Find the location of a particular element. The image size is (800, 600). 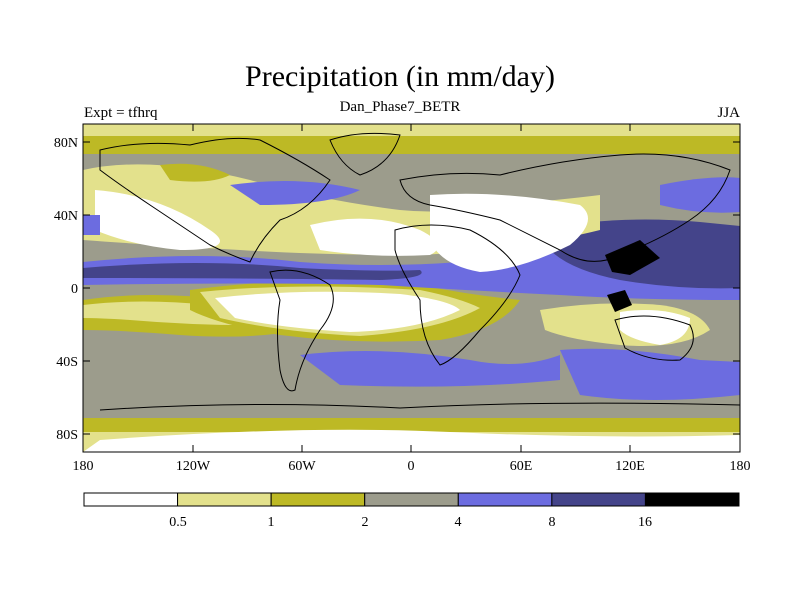

itcz-dark-pacific is located at coordinates (252, 271).